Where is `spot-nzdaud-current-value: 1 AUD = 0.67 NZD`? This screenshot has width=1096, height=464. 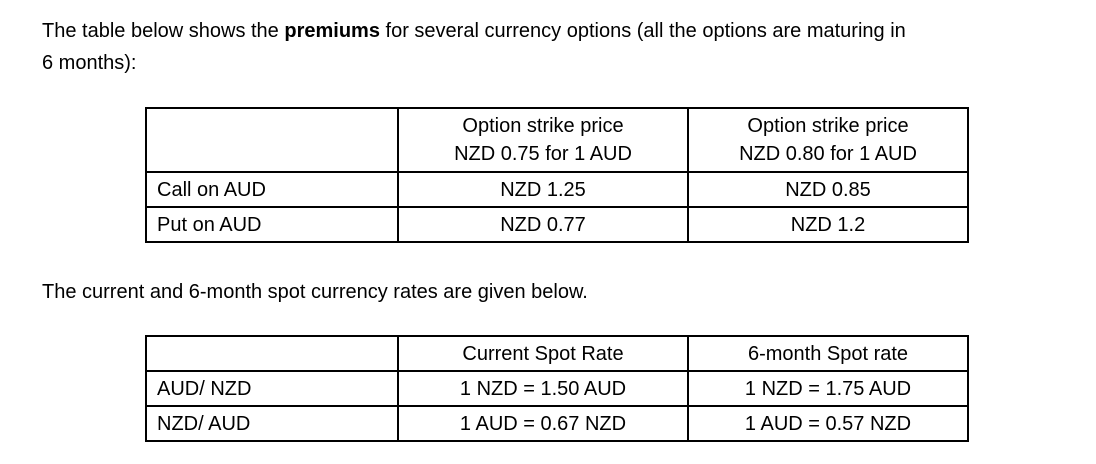
spot-nzdaud-current-value: 1 AUD = 0.67 NZD is located at coordinates (543, 423).